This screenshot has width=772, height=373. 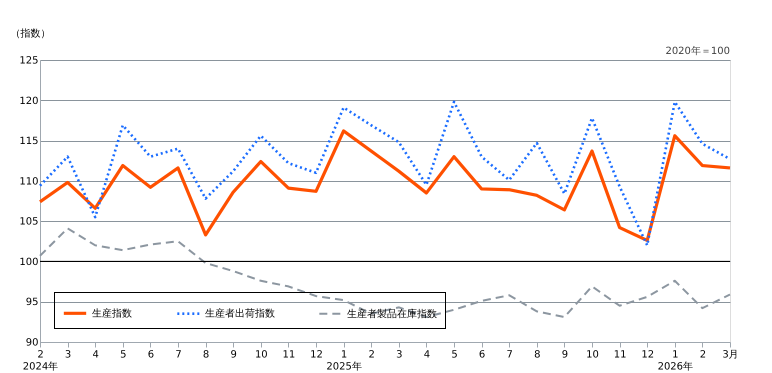 I want to click on y-tick-label: 95, so click(x=32, y=302).